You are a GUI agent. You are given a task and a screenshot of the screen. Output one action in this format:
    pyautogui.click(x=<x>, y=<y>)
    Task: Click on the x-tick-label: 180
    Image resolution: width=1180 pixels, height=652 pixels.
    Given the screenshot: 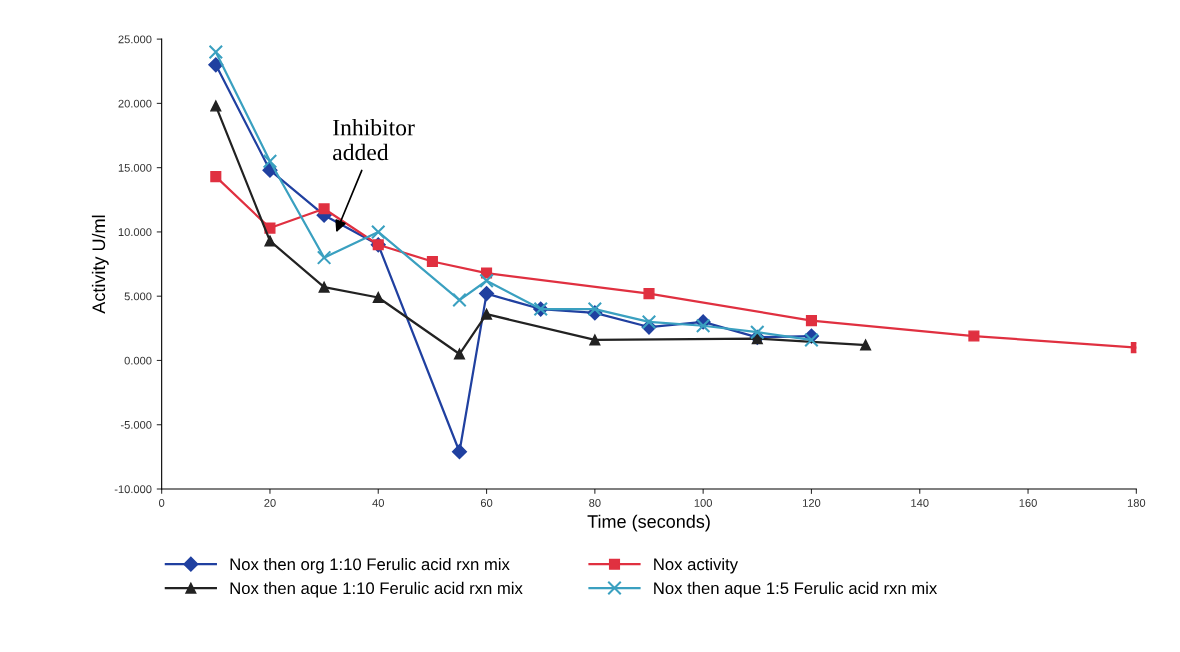 What is the action you would take?
    pyautogui.click(x=1136, y=503)
    